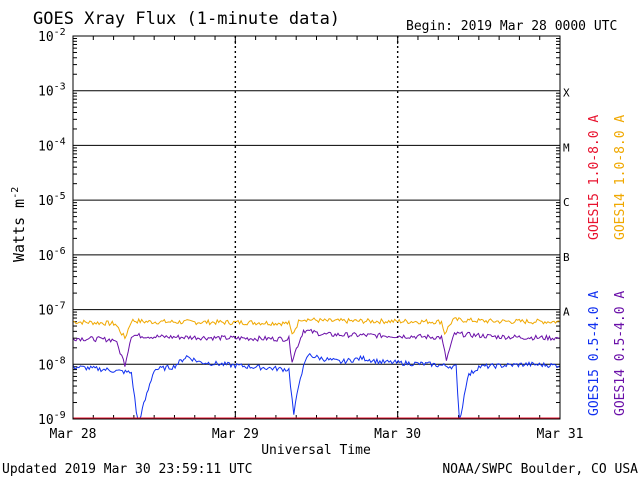 The height and width of the screenshot is (480, 640). Describe the element at coordinates (60, 306) in the screenshot. I see `y-tick-exponent: -7` at that location.